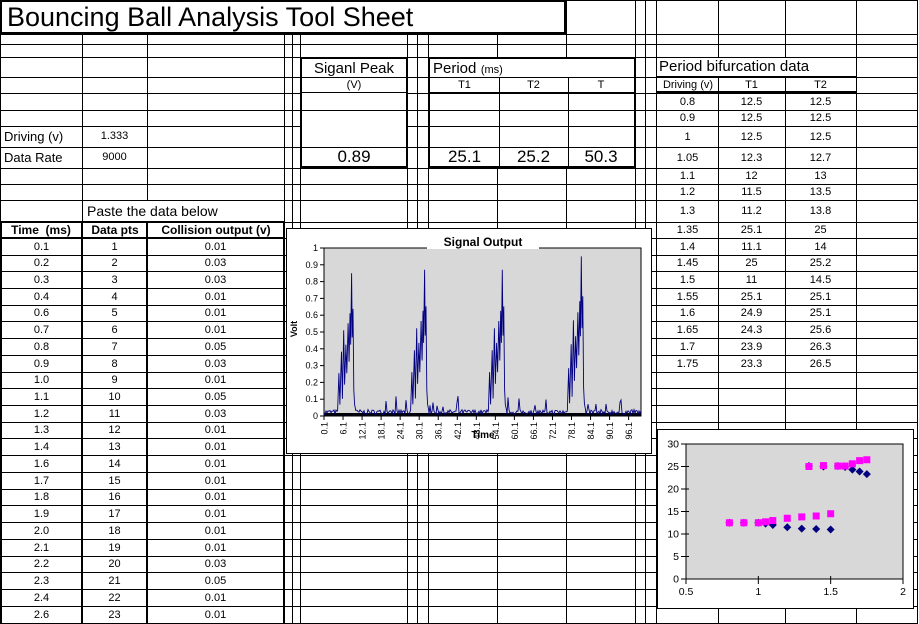 The height and width of the screenshot is (624, 919). I want to click on bifurcation-cell: 1.75, so click(687, 364).